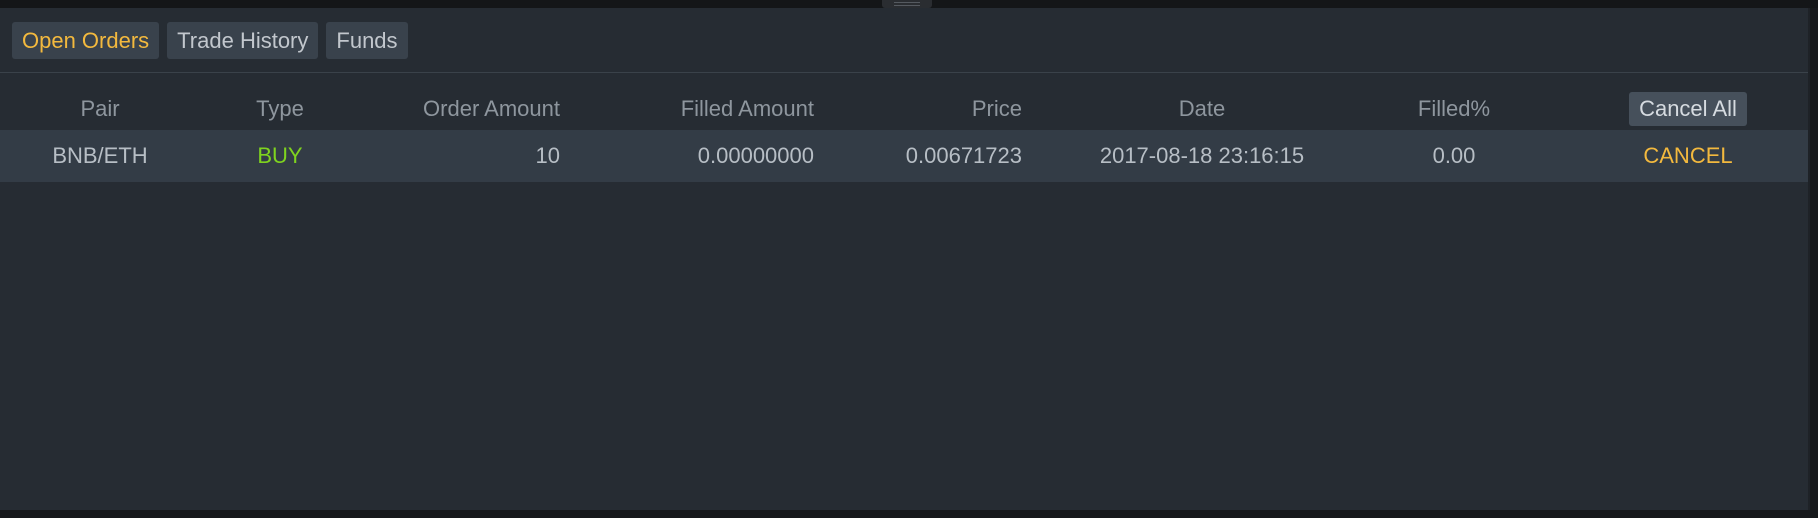 Image resolution: width=1818 pixels, height=518 pixels. What do you see at coordinates (367, 40) in the screenshot?
I see `tab-funds: Funds` at bounding box center [367, 40].